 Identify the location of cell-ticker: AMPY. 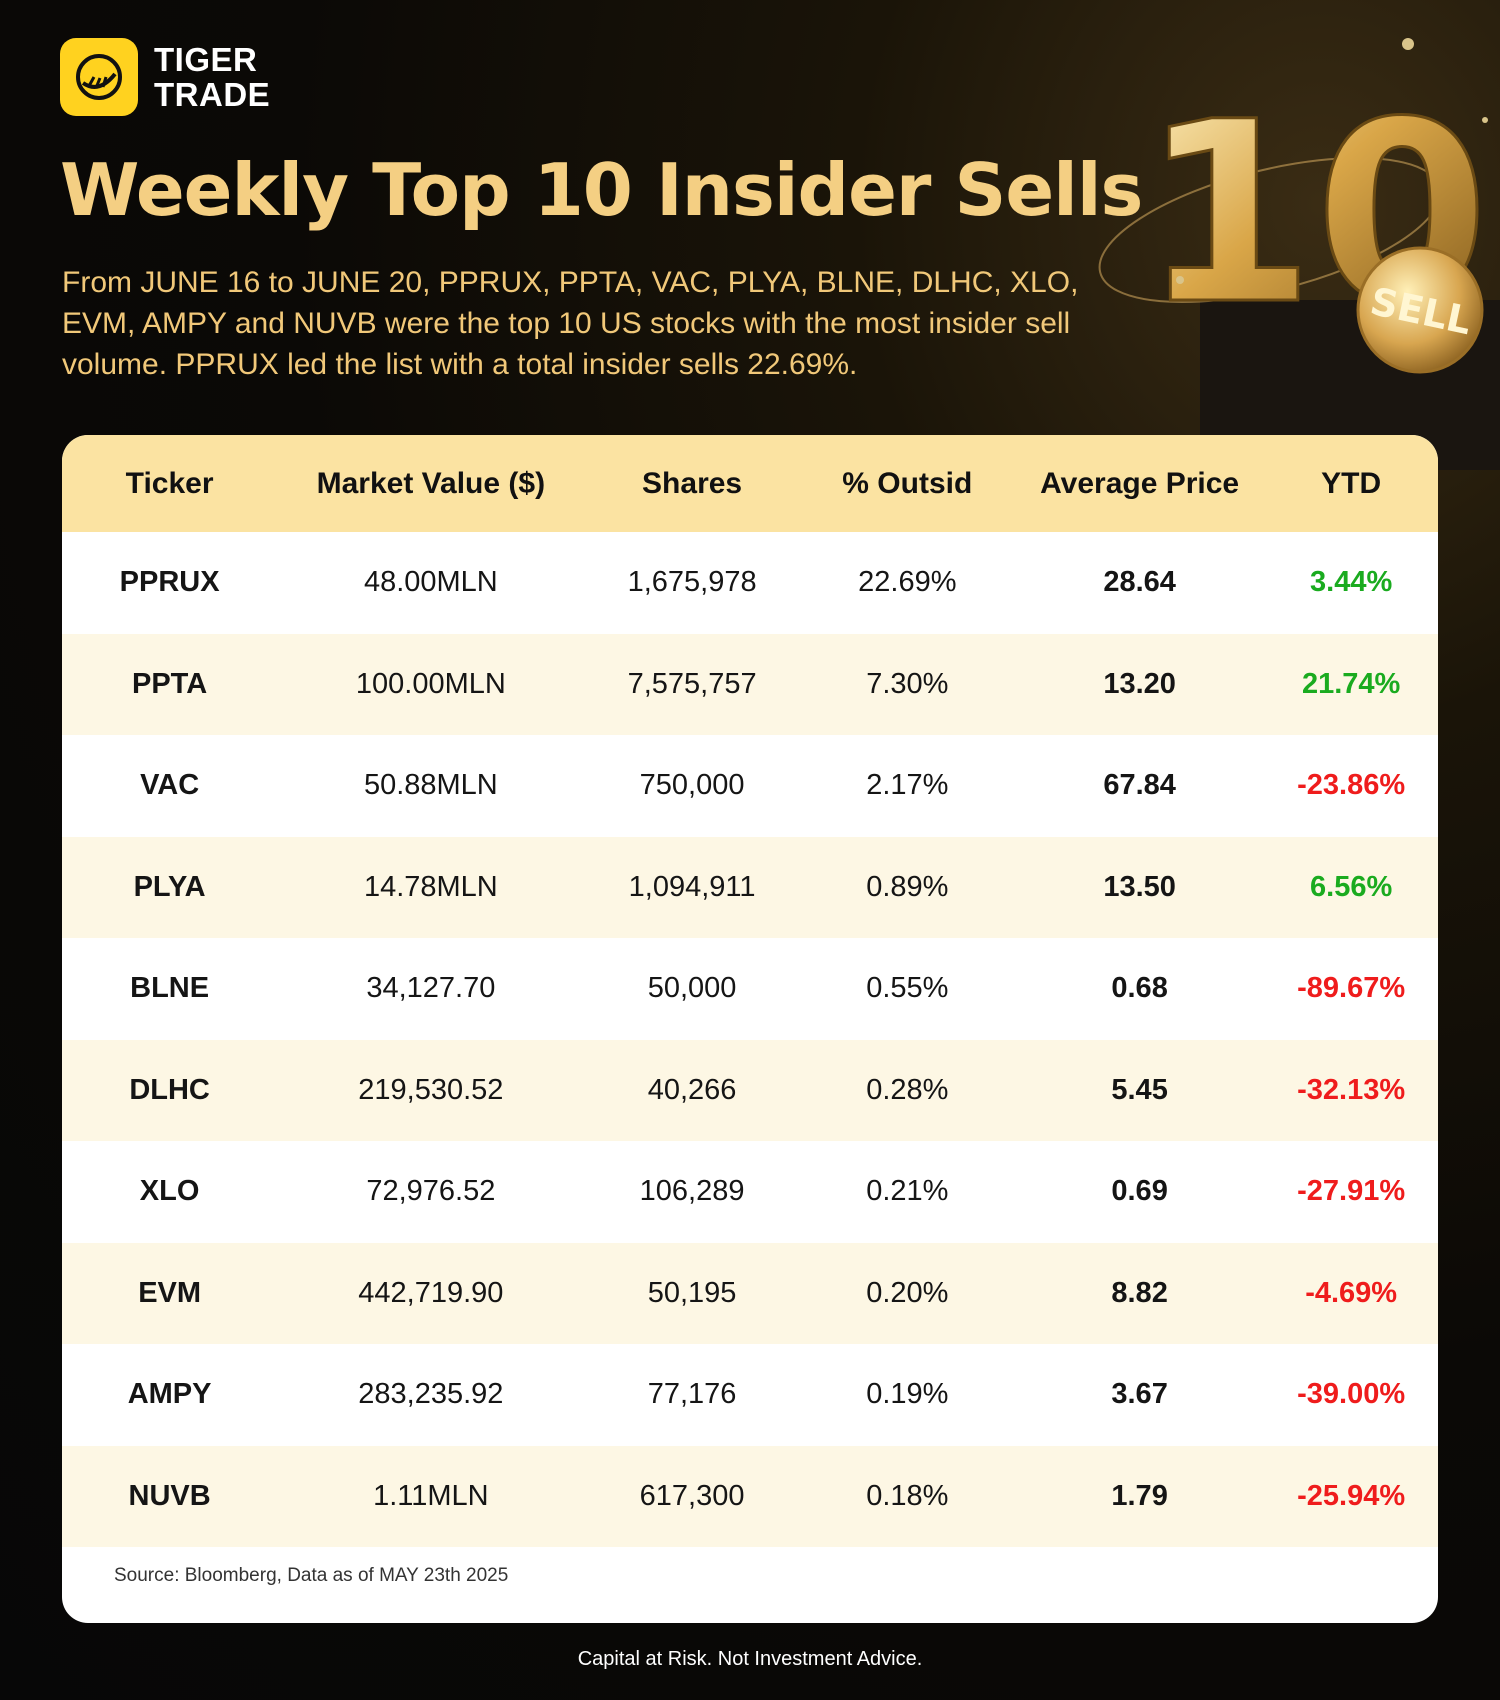
(169, 1394).